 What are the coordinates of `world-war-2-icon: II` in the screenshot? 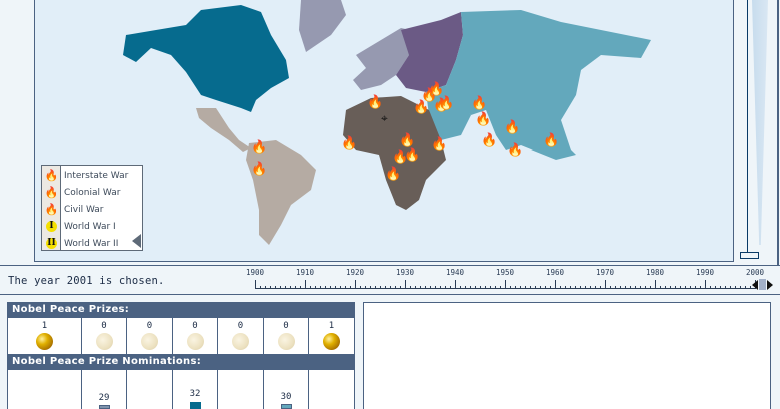 It's located at (51, 243).